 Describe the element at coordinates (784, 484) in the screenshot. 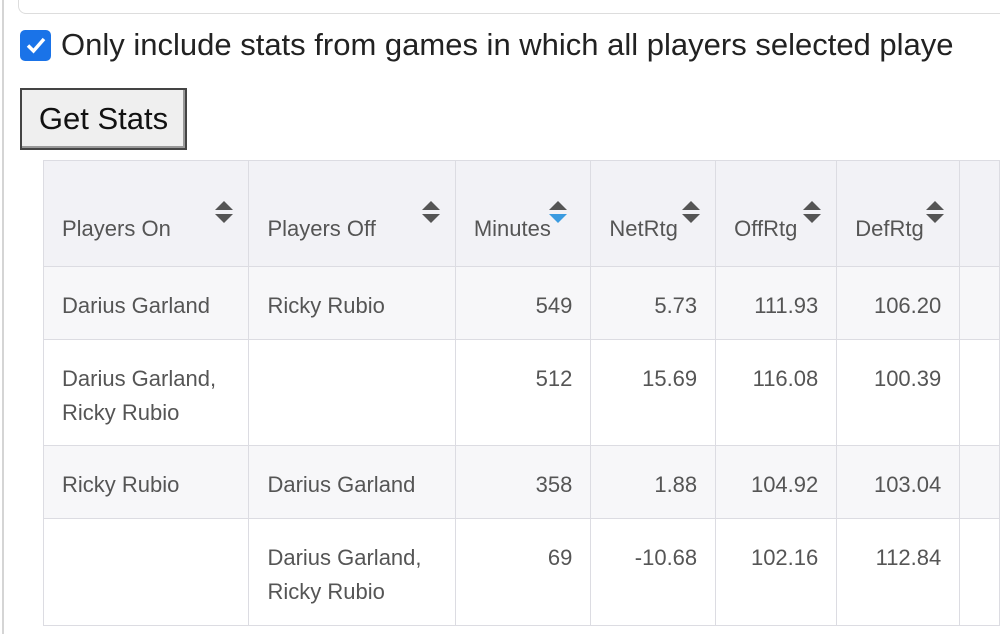

I see `cell-text: 104.92` at that location.